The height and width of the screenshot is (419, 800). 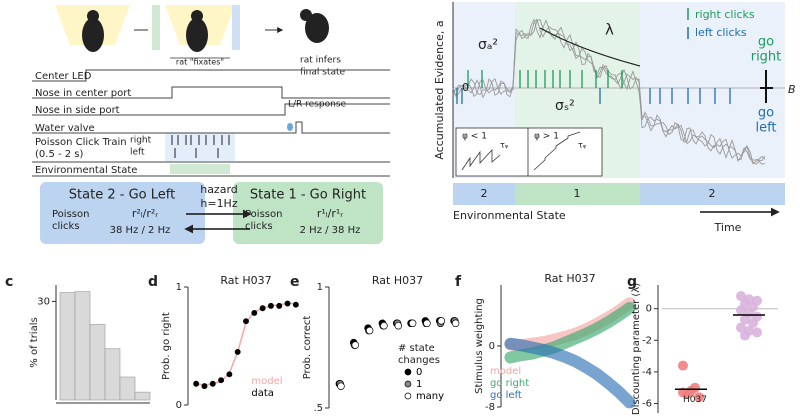 I want to click on go-left: go, so click(x=766, y=113).